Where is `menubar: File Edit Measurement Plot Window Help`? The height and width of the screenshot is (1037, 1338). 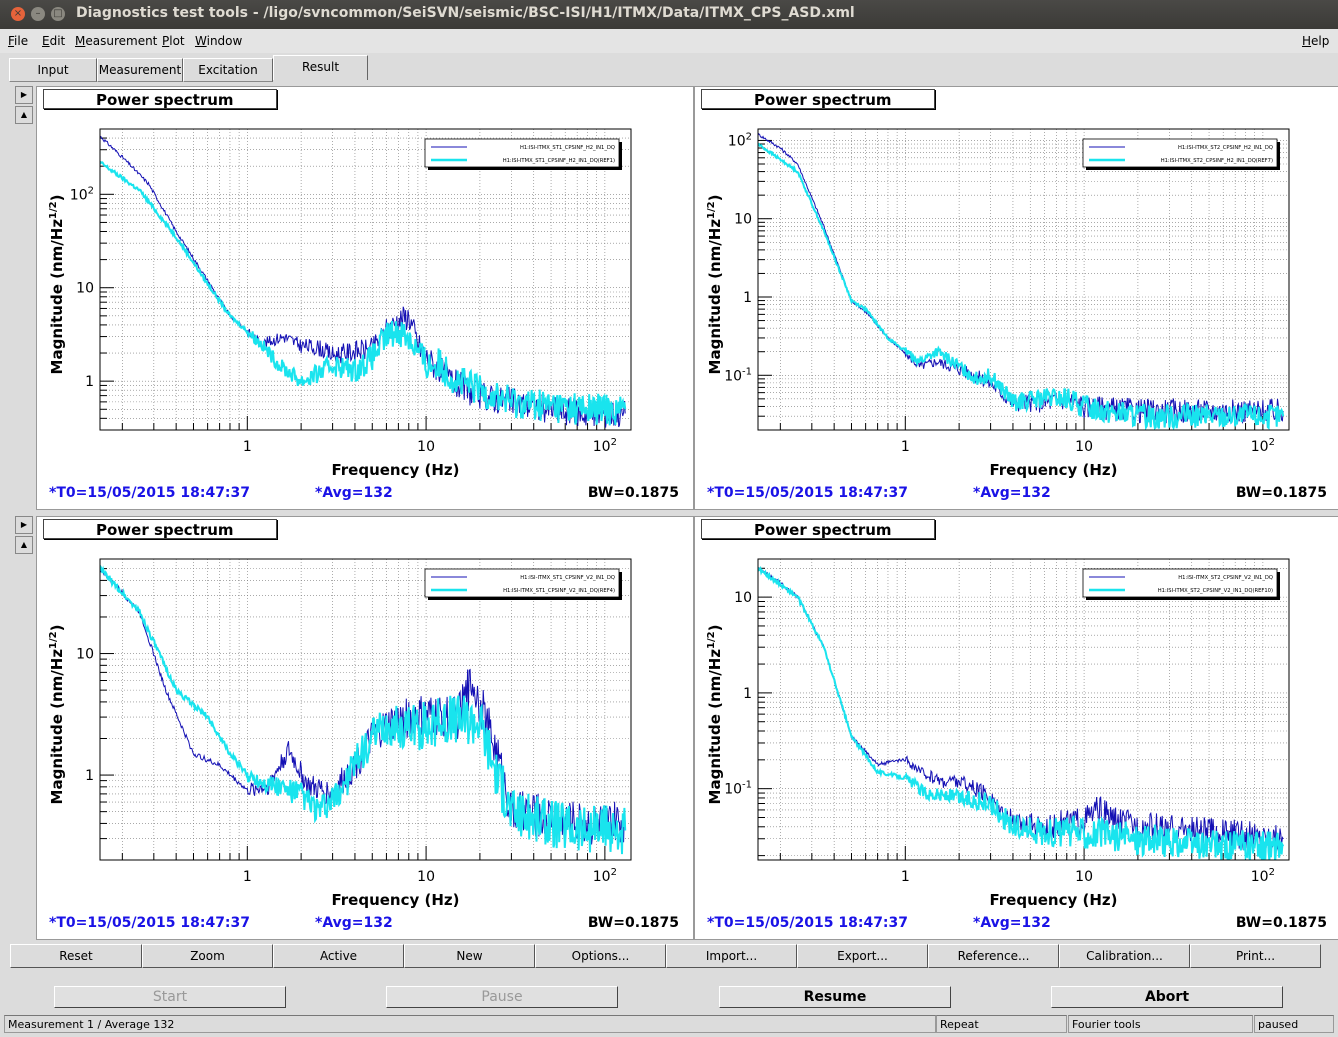 menubar: File Edit Measurement Plot Window Help is located at coordinates (669, 41).